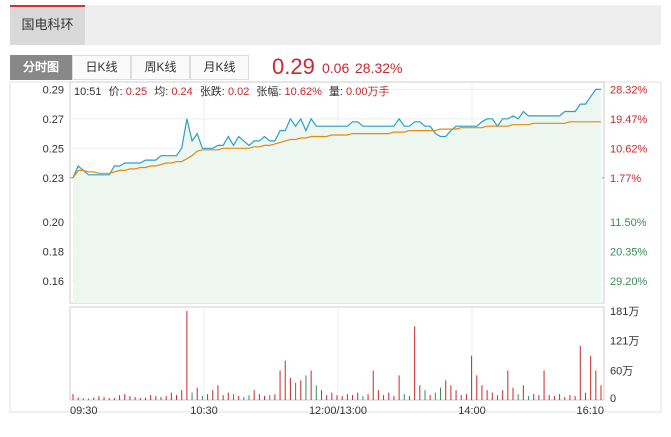 The image size is (671, 437). I want to click on y-tick-label: 0.16, so click(53, 282).